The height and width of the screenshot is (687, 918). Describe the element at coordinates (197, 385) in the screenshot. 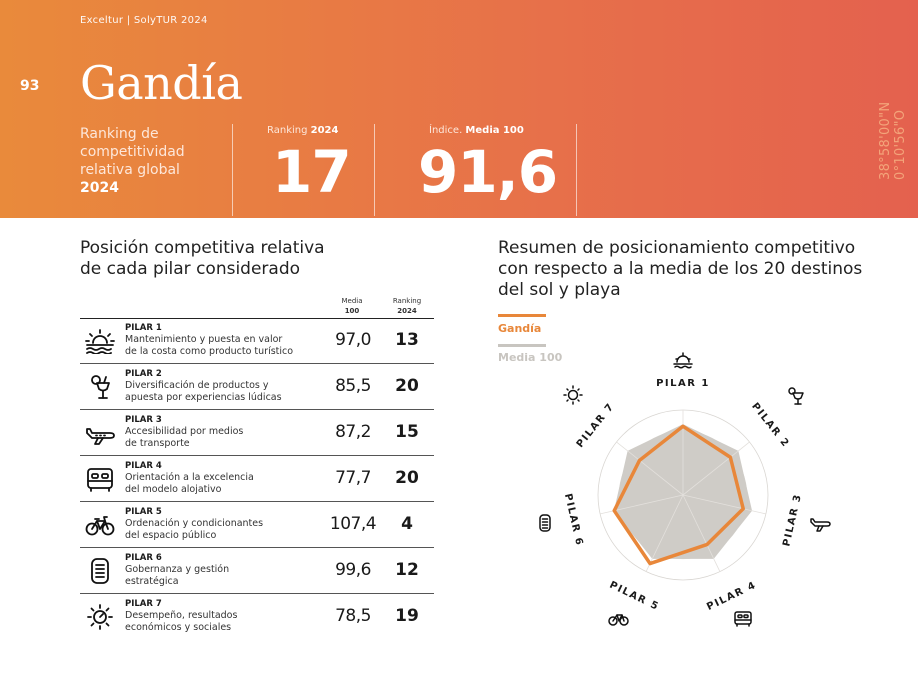

I see `pillar-description-line: Diversificación de productos y` at that location.